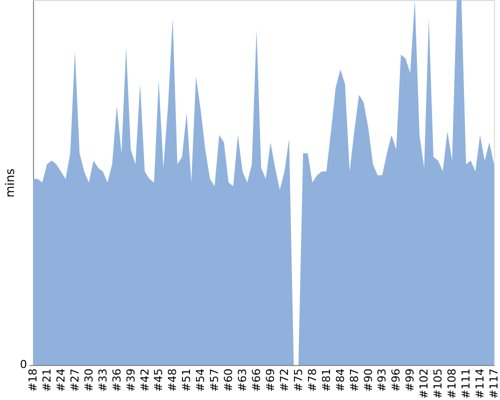 The width and height of the screenshot is (500, 400). What do you see at coordinates (243, 380) in the screenshot?
I see `x-tick-label: #63` at bounding box center [243, 380].